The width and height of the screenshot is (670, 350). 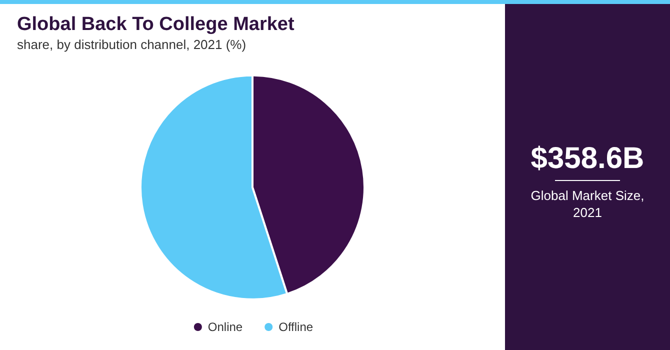 What do you see at coordinates (296, 327) in the screenshot?
I see `legend-label: Offline` at bounding box center [296, 327].